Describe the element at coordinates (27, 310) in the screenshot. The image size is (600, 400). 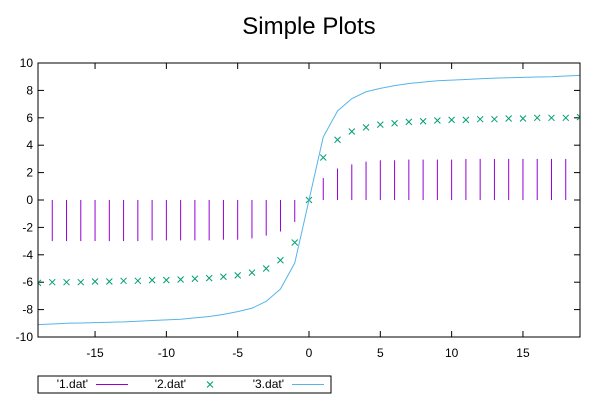
I see `y-tick-label: -8` at that location.